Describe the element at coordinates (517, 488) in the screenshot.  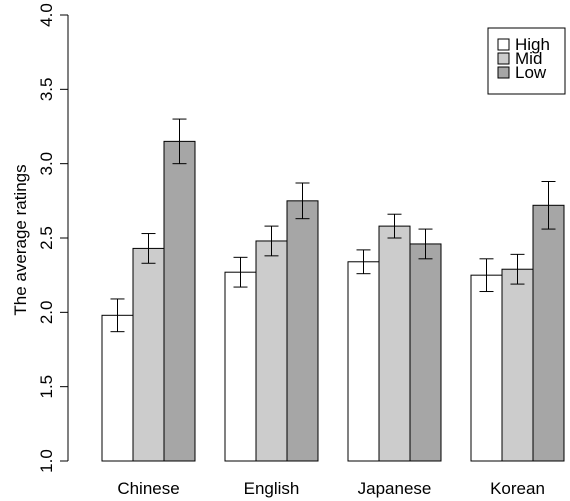
I see `x-tick-label-korean: Korean` at that location.